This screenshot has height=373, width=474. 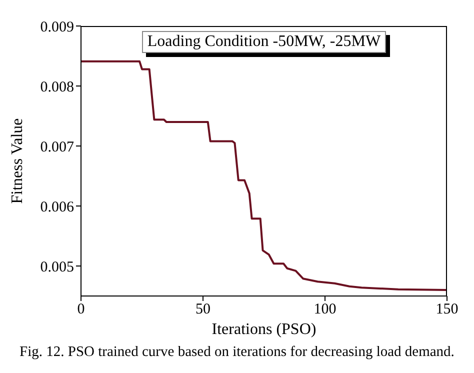 What do you see at coordinates (447, 310) in the screenshot?
I see `x-tick-label: 150` at bounding box center [447, 310].